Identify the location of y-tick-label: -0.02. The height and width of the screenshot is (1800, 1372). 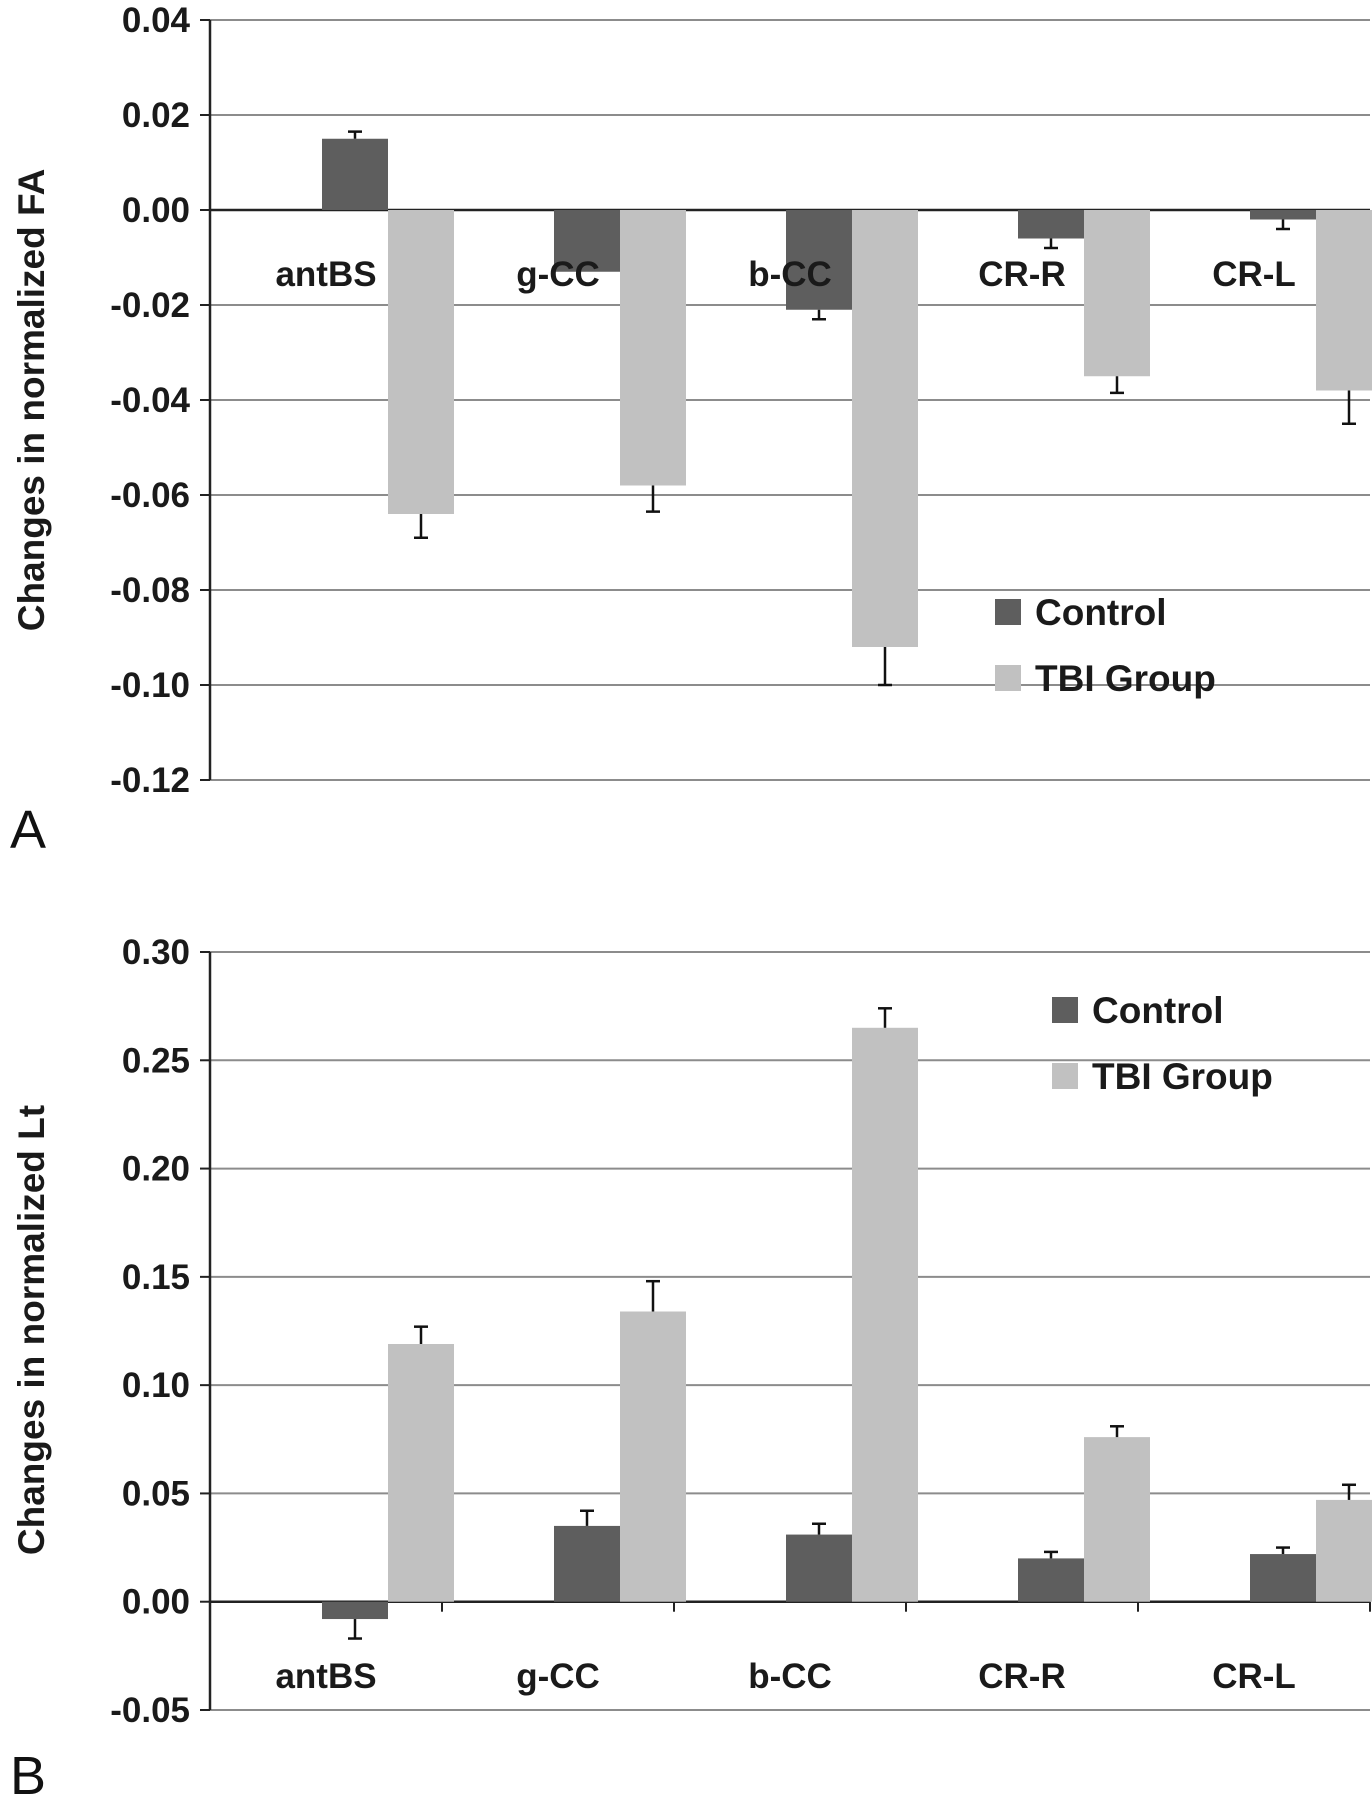
(150, 305).